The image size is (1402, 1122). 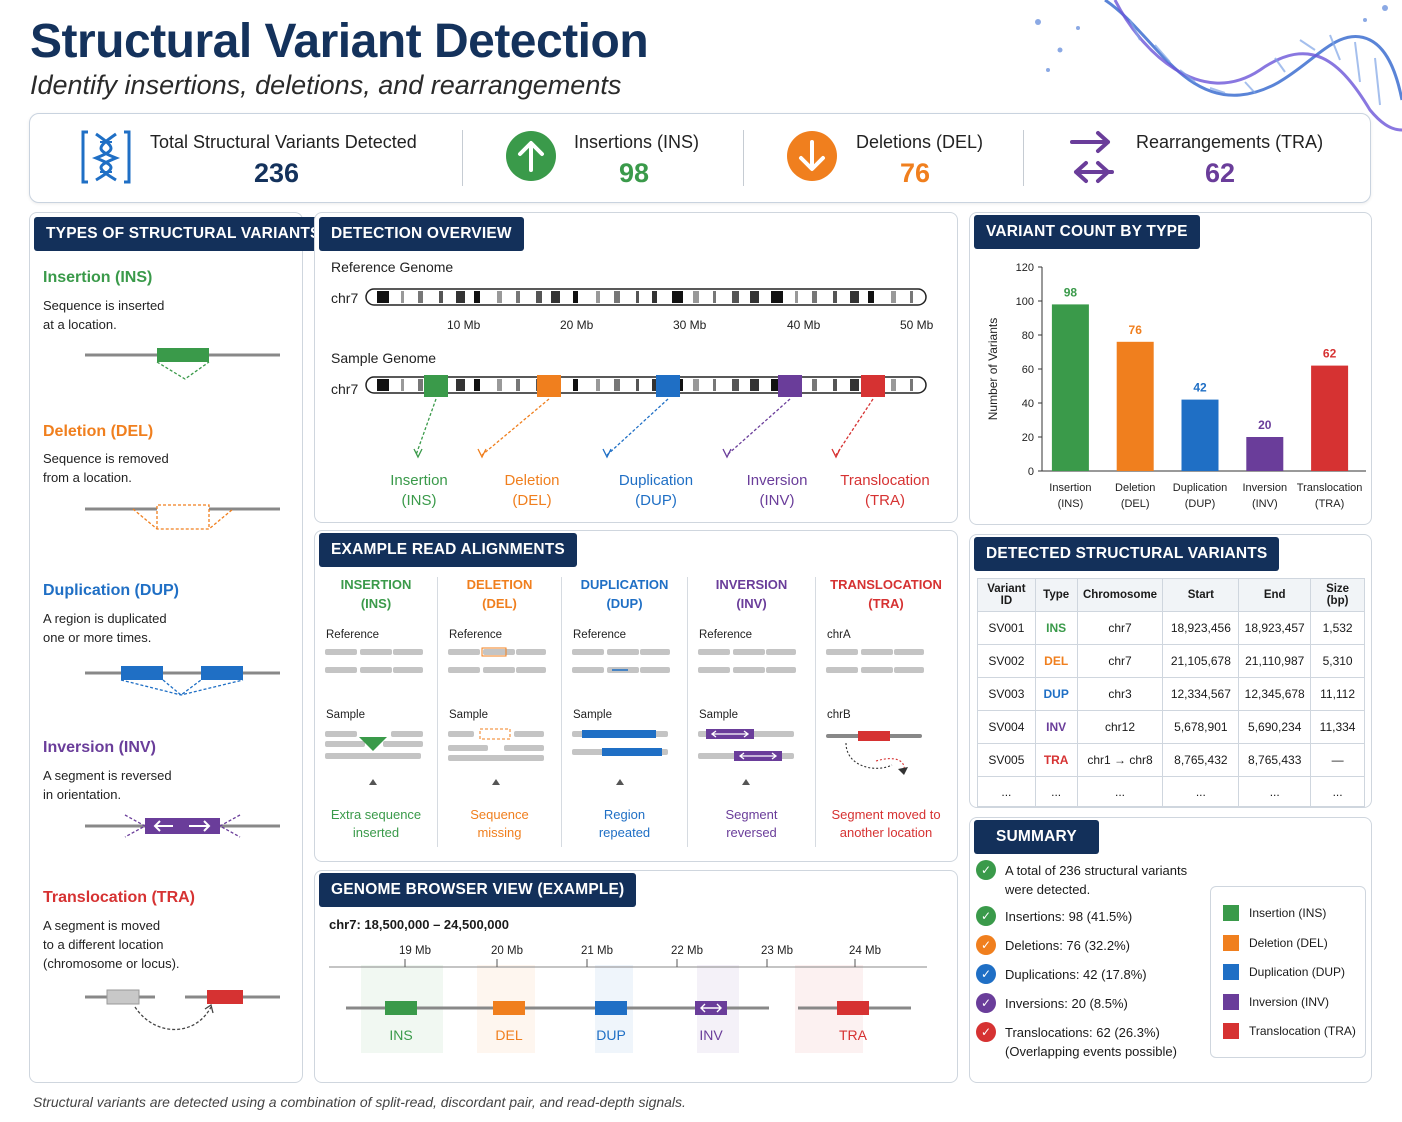 What do you see at coordinates (1201, 628) in the screenshot?
I see `table-cell: 18,923,456` at bounding box center [1201, 628].